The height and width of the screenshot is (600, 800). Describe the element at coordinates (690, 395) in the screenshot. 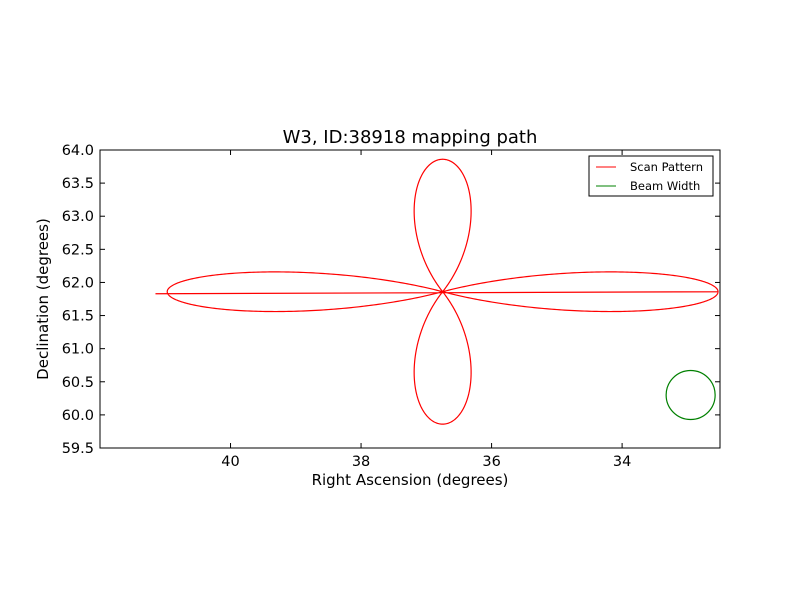

I see `series-circle-beam-width` at that location.